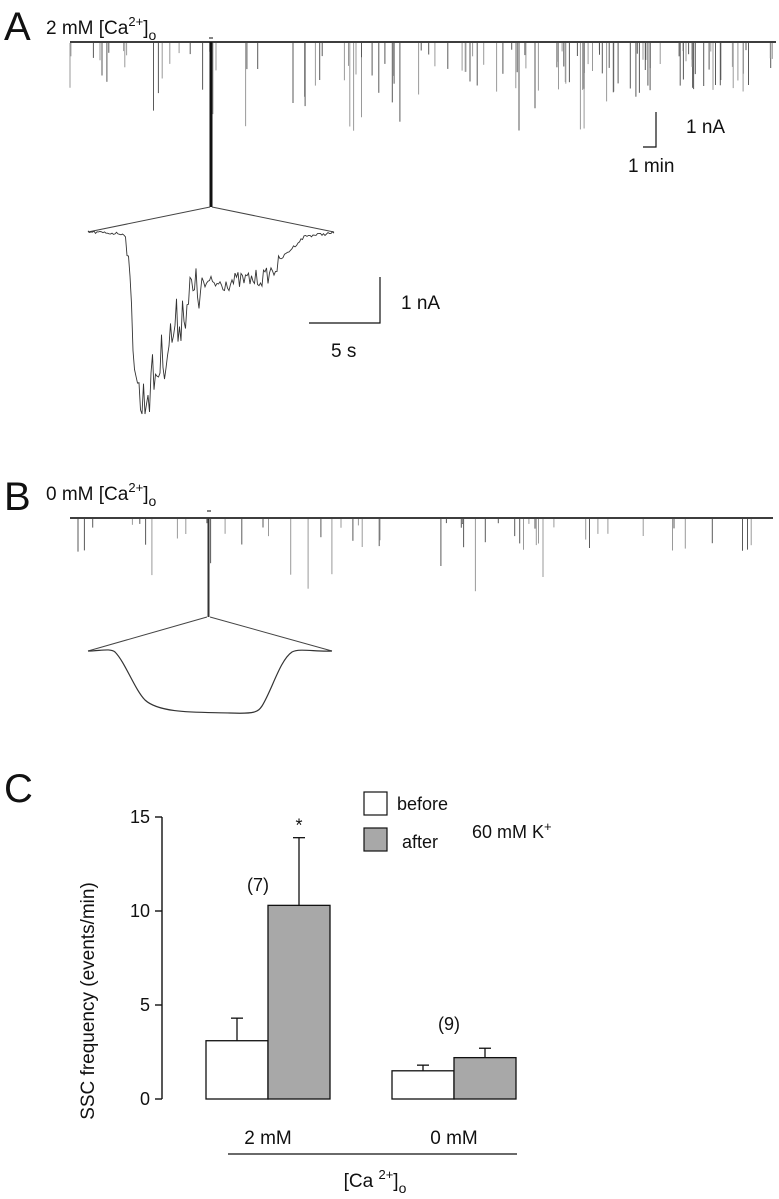 The width and height of the screenshot is (779, 1199). I want to click on panel-b-trace, so click(414, 567).